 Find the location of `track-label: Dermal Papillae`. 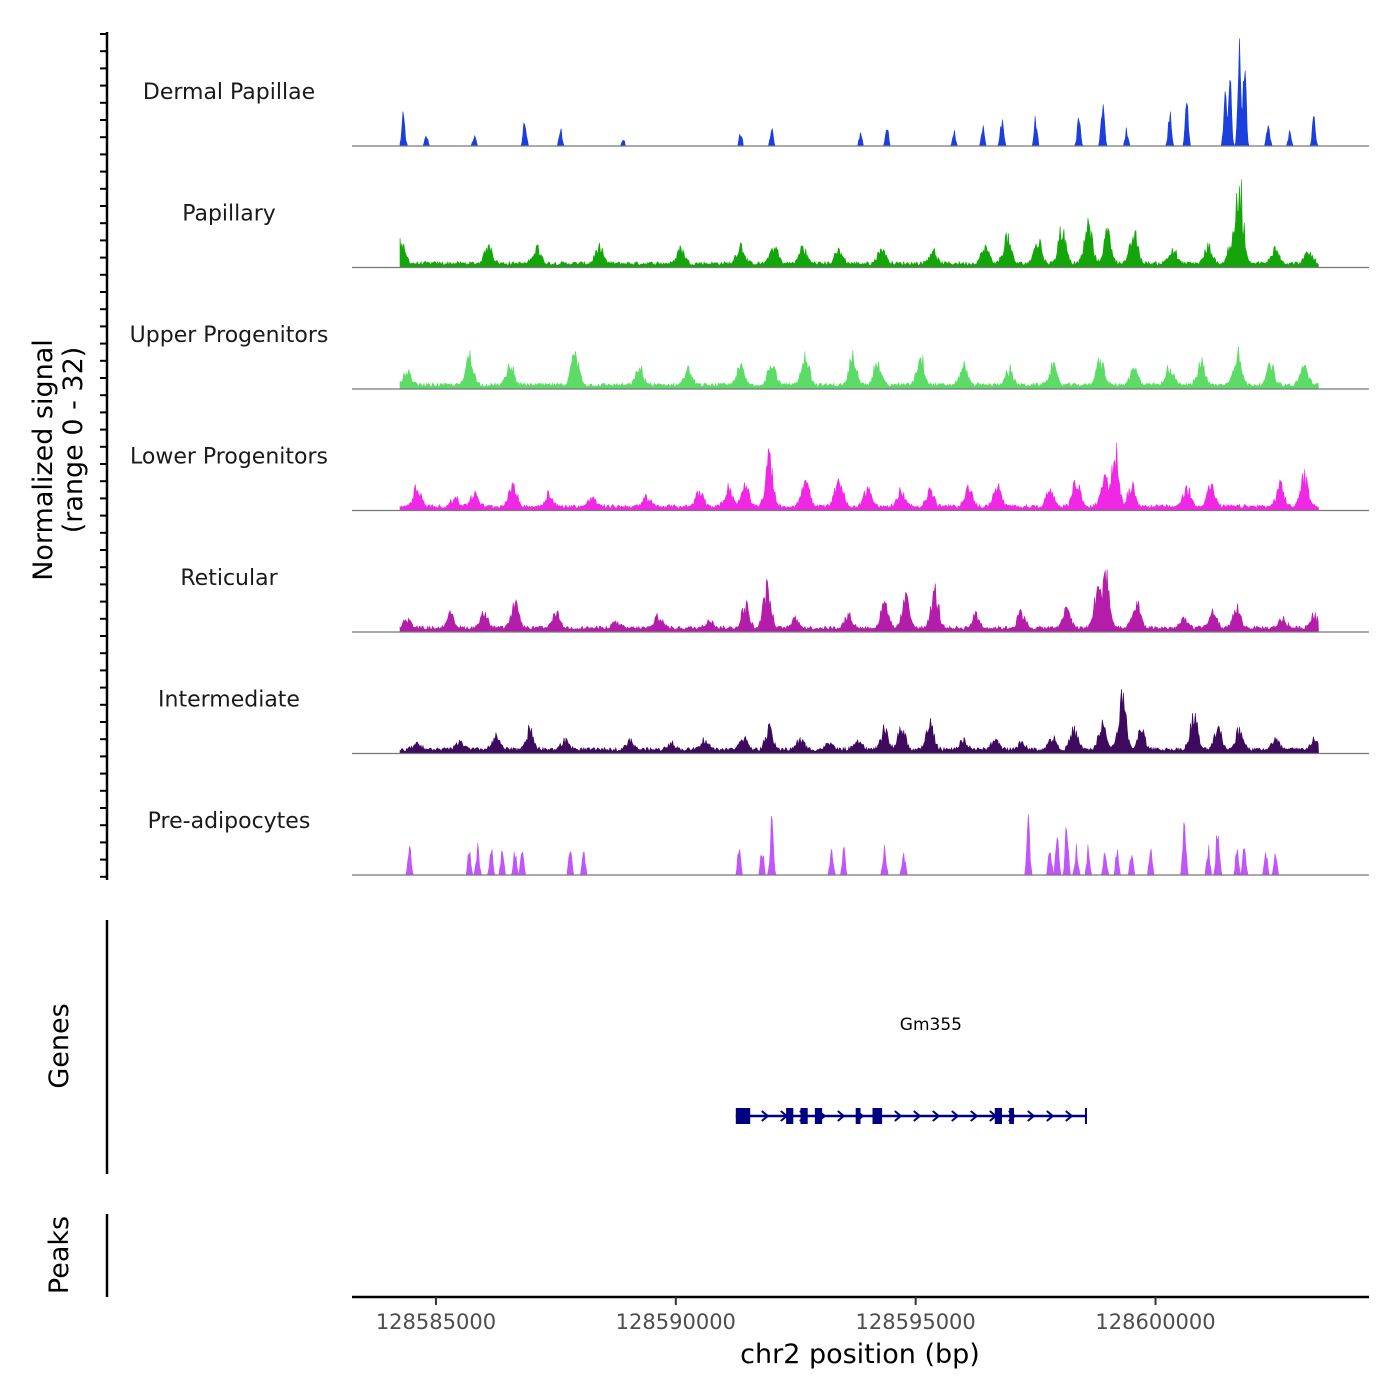

track-label: Dermal Papillae is located at coordinates (229, 92).